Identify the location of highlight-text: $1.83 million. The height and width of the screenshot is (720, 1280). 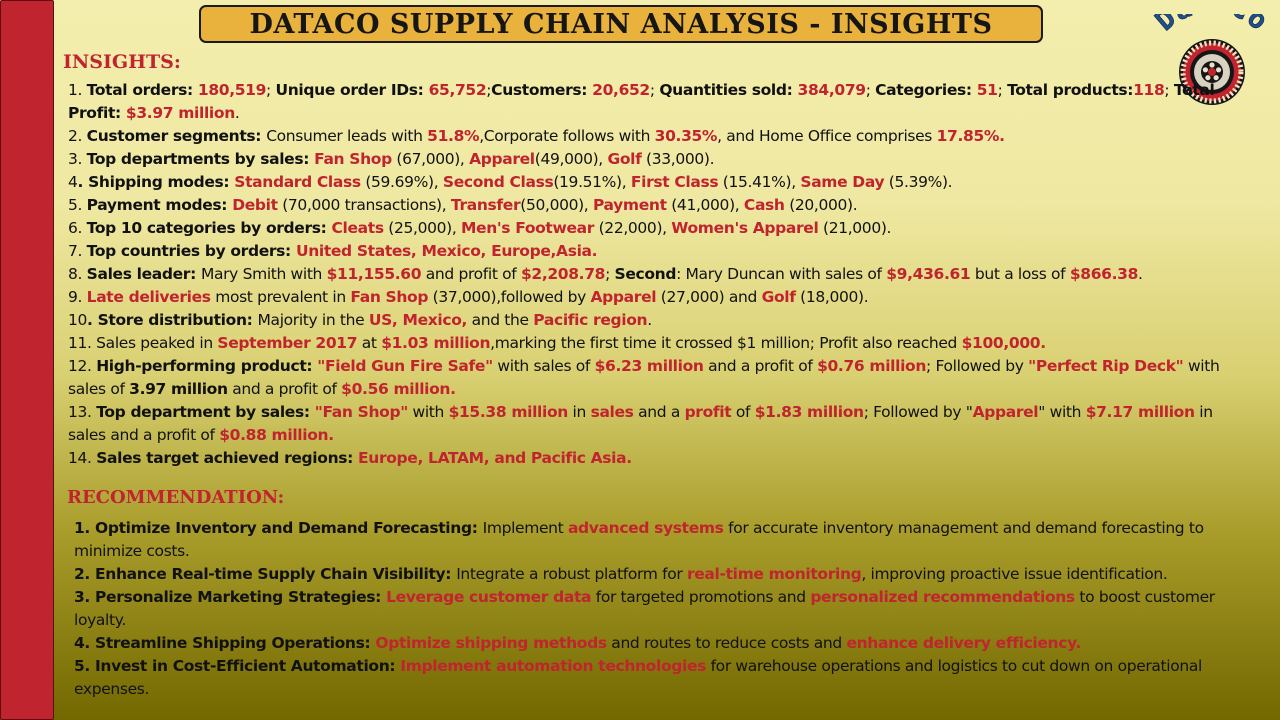
(809, 412).